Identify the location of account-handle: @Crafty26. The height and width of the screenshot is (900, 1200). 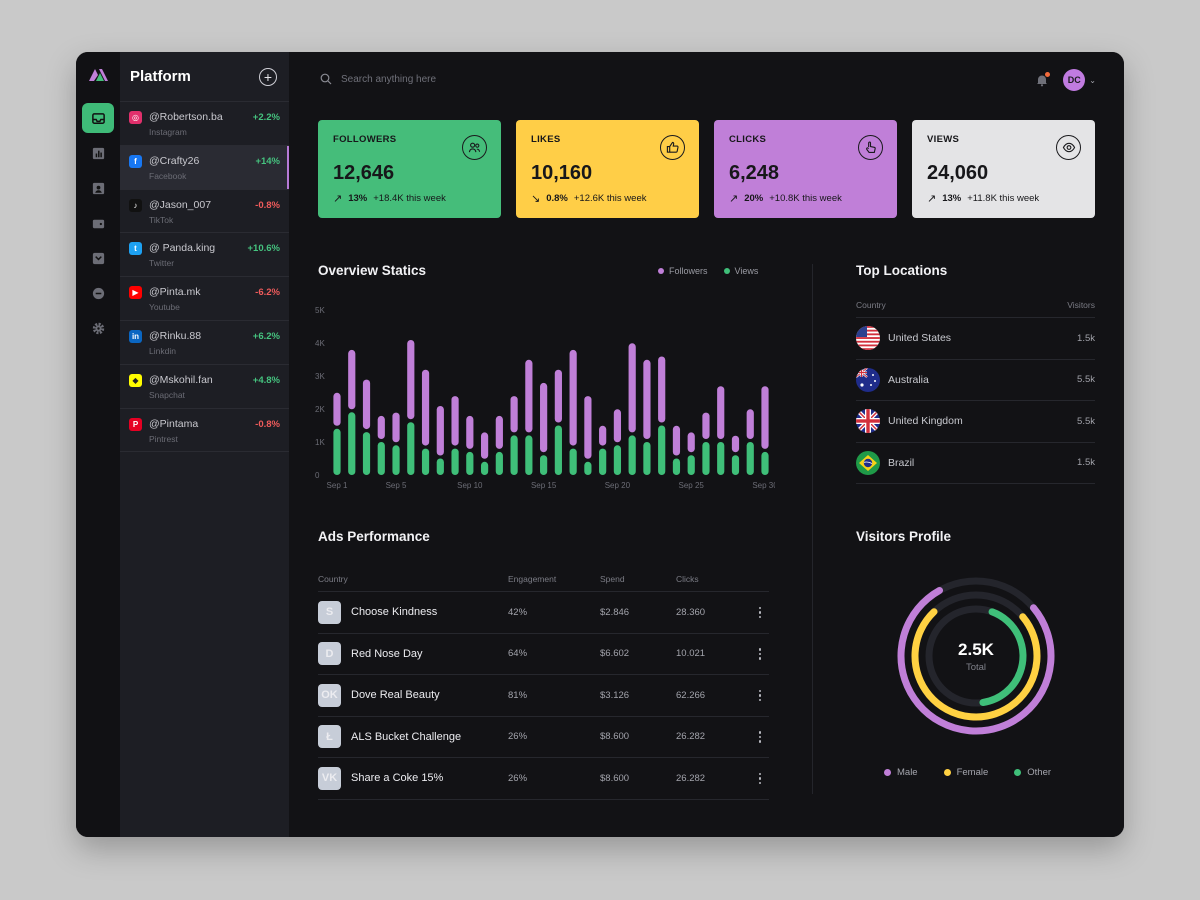
(174, 160).